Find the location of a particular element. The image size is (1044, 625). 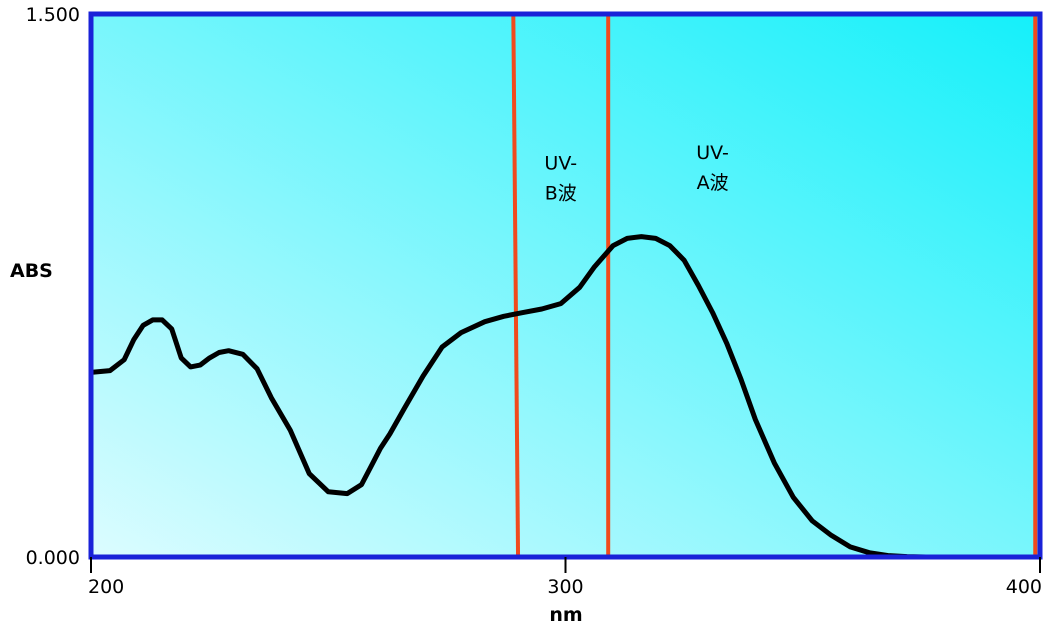

y-axis-ticks: 0.000 1.500 is located at coordinates (53, 286).